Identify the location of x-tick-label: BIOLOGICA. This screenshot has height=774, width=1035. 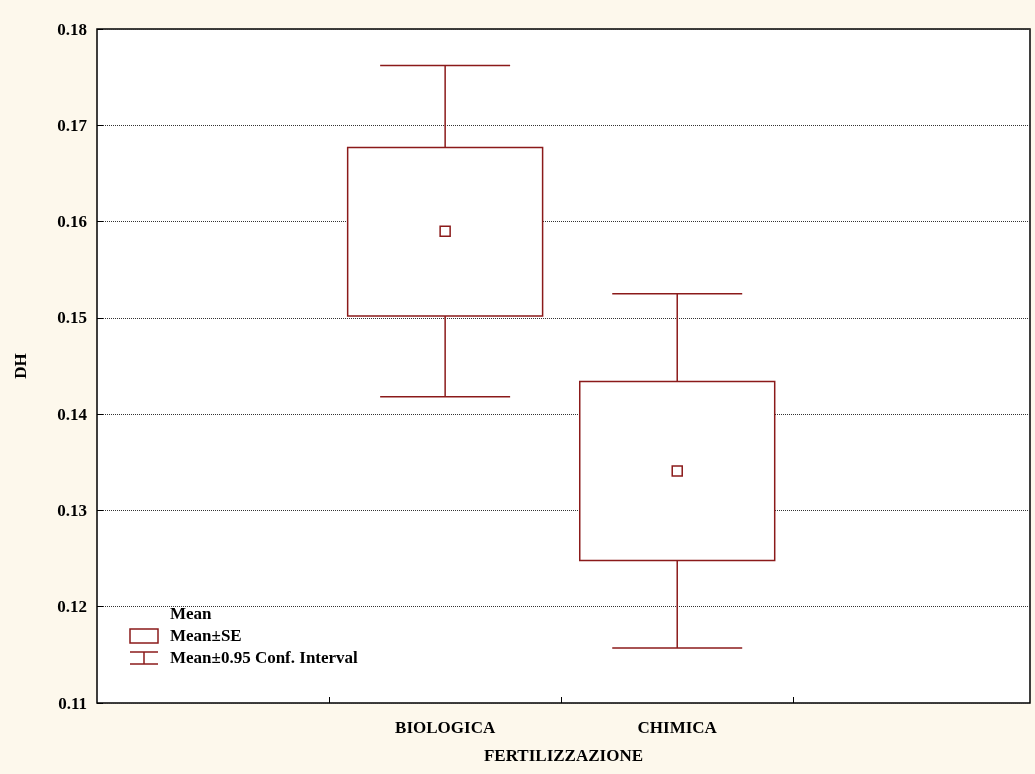
(445, 727).